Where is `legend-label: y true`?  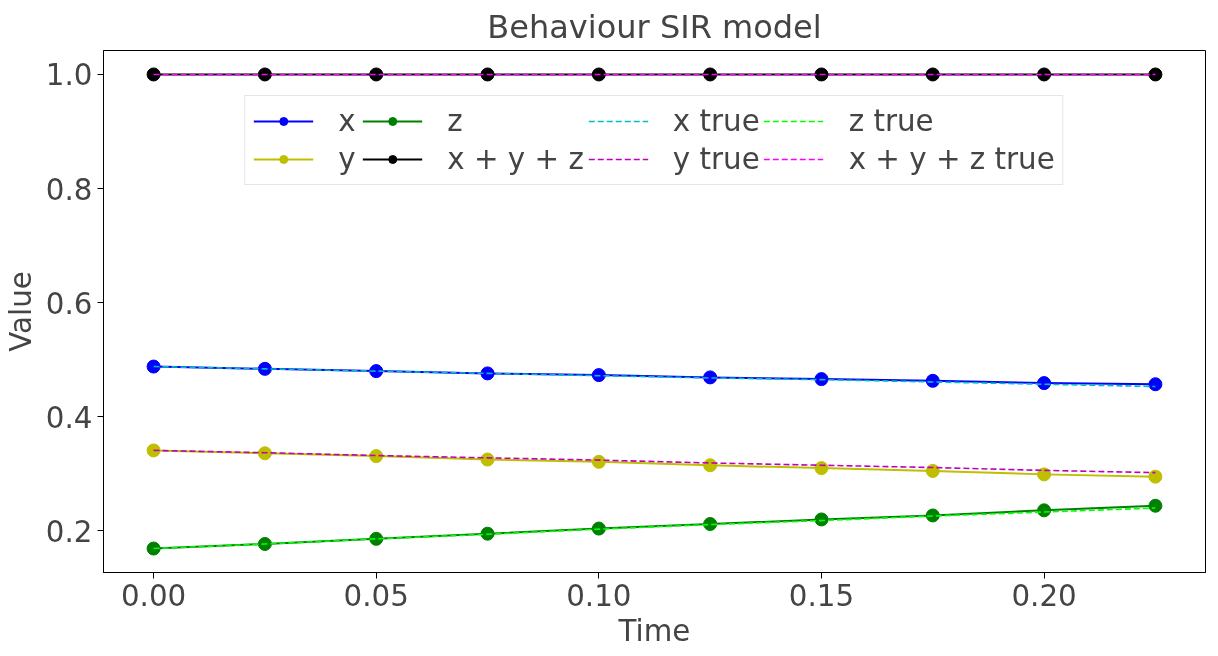 legend-label: y true is located at coordinates (716, 159).